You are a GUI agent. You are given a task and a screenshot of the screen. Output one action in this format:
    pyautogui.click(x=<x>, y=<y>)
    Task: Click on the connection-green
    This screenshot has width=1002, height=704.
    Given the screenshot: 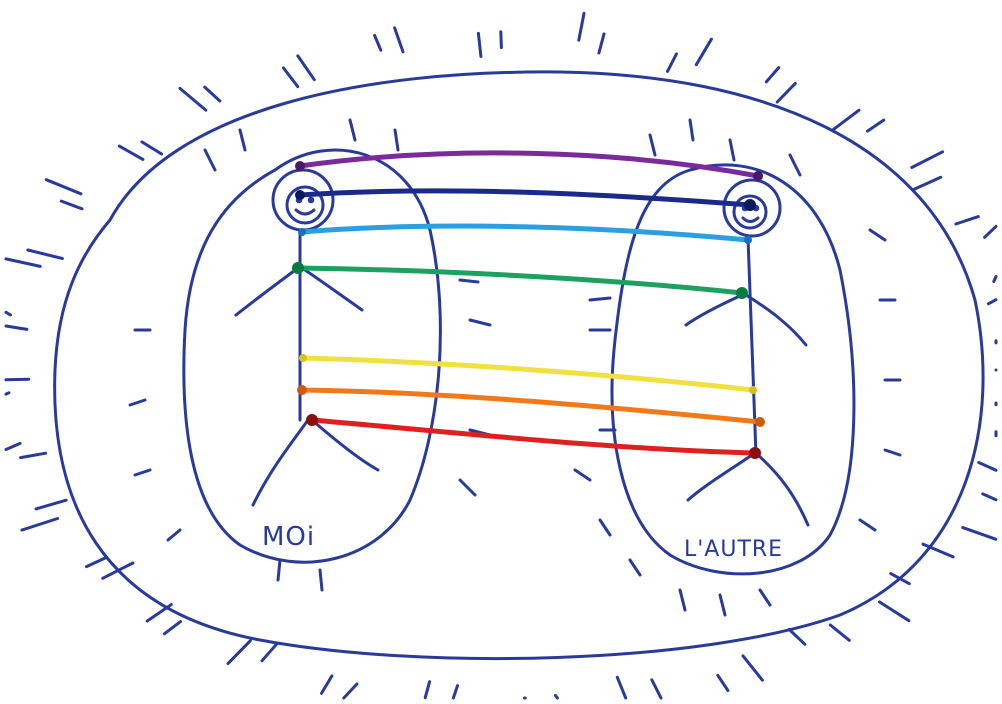 What is the action you would take?
    pyautogui.click(x=520, y=280)
    